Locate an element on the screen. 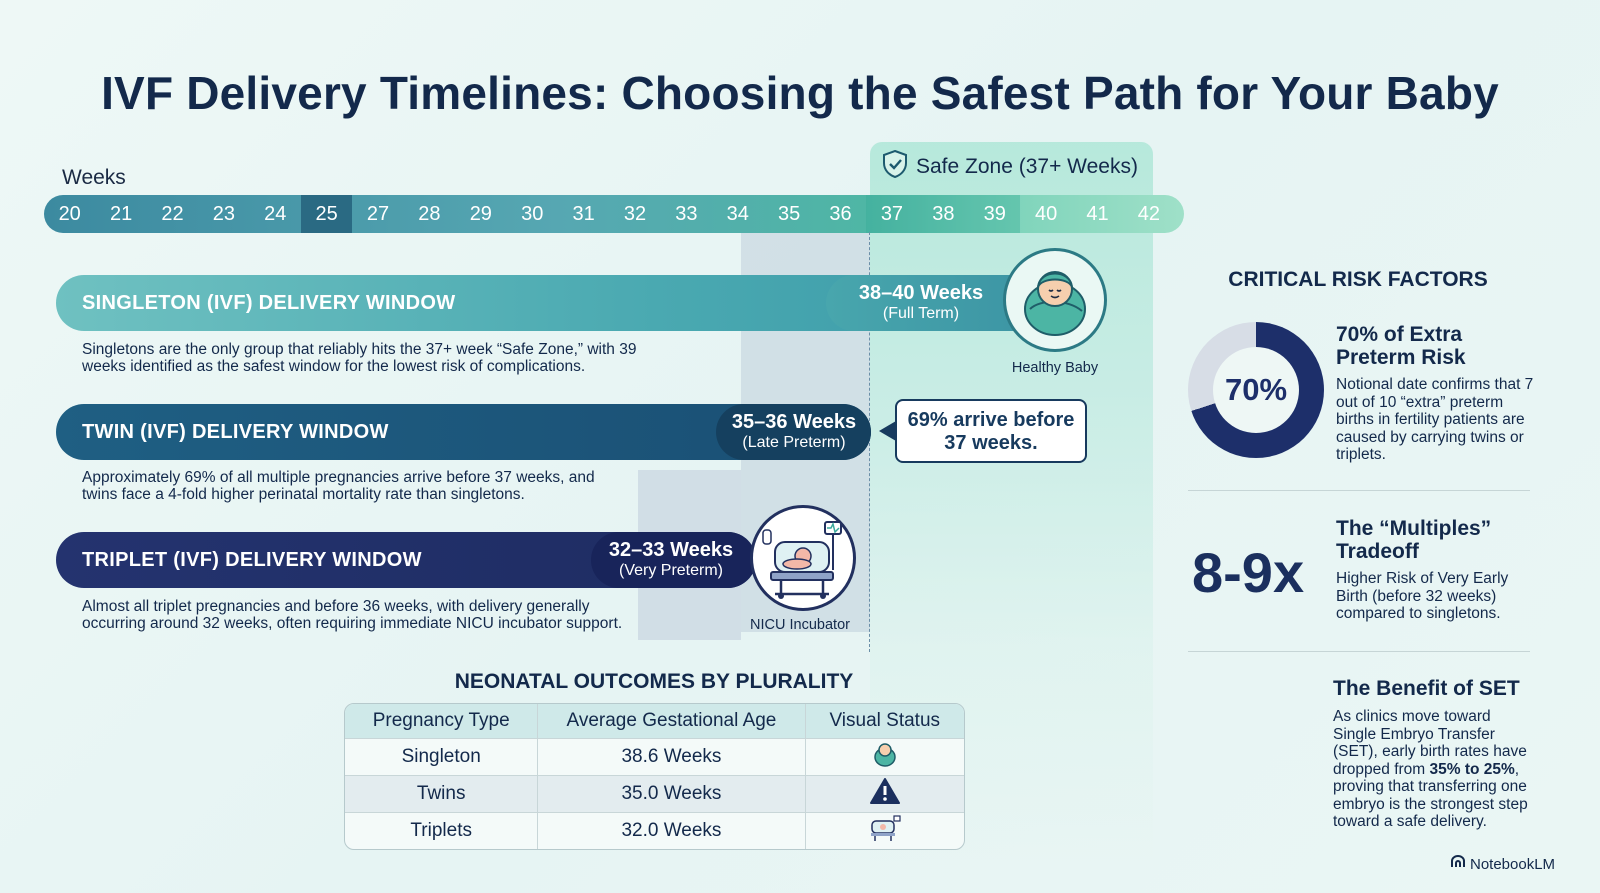 Image resolution: width=1600 pixels, height=893 pixels. table-cell: 35.0 Weeks is located at coordinates (670, 794).